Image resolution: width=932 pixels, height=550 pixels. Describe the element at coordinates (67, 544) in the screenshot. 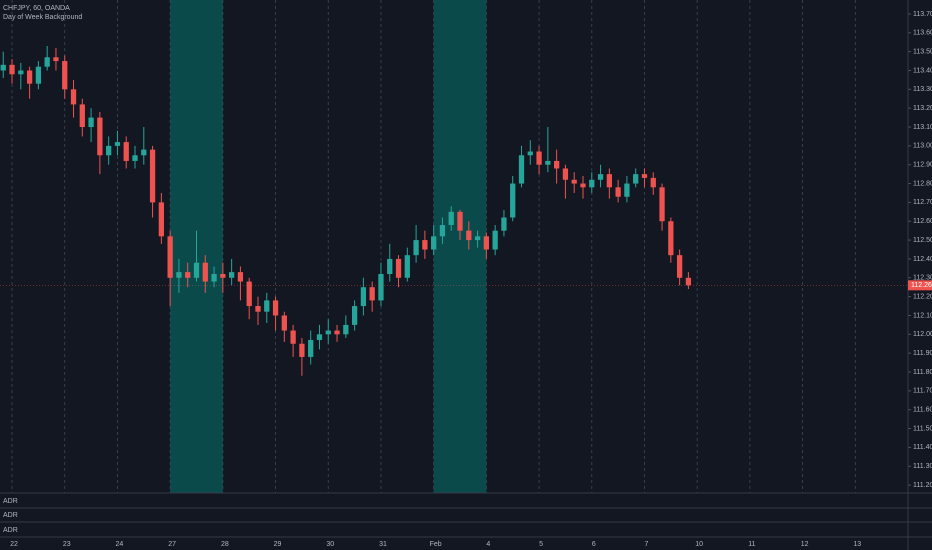

I see `x-tick-label: 23` at that location.